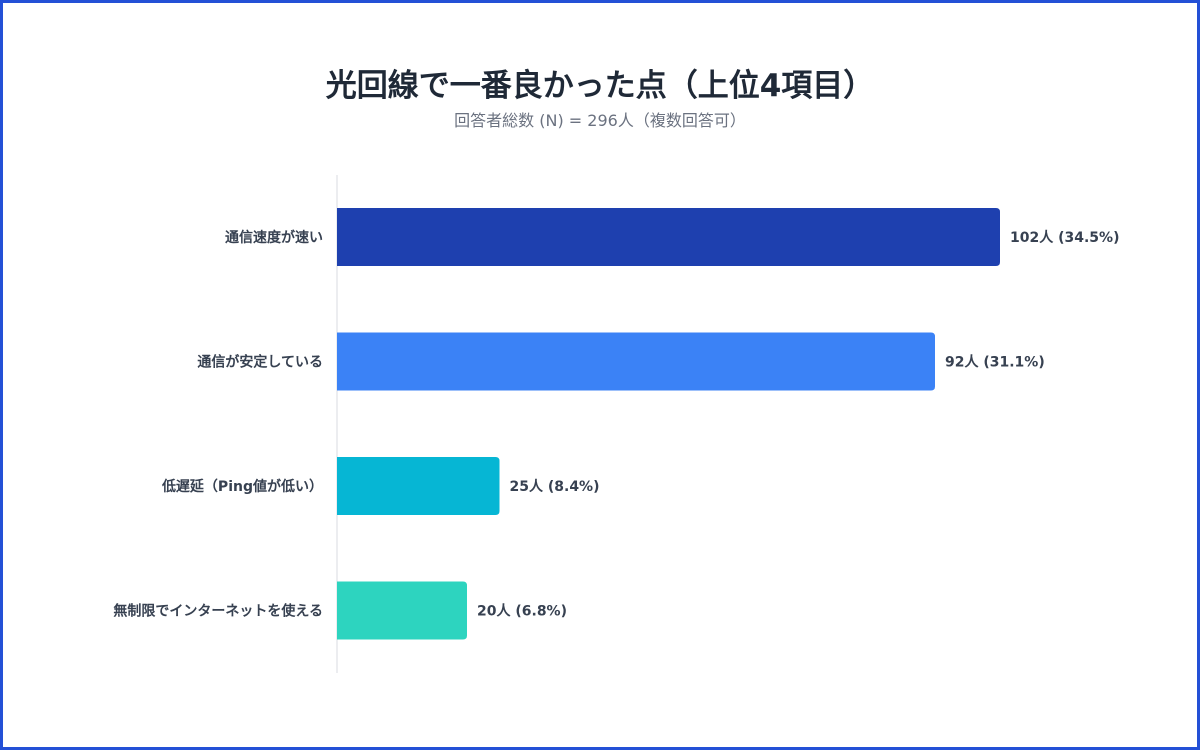  What do you see at coordinates (274, 237) in the screenshot?
I see `category-label: 通信速度が速い` at bounding box center [274, 237].